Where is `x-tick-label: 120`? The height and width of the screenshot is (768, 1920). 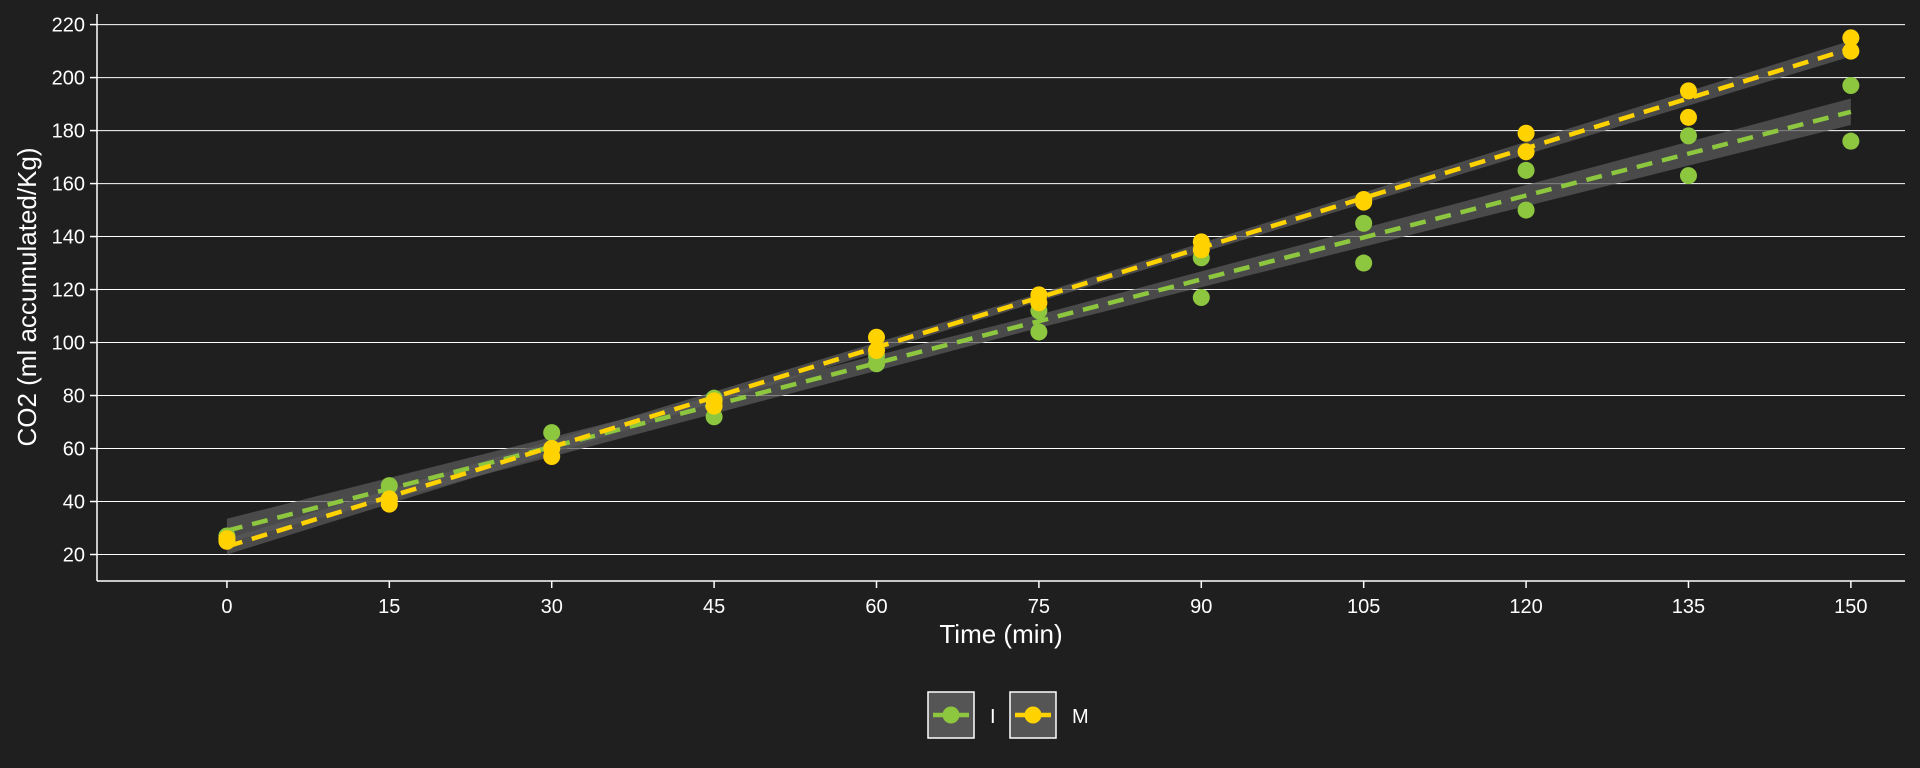 x-tick-label: 120 is located at coordinates (1525, 607).